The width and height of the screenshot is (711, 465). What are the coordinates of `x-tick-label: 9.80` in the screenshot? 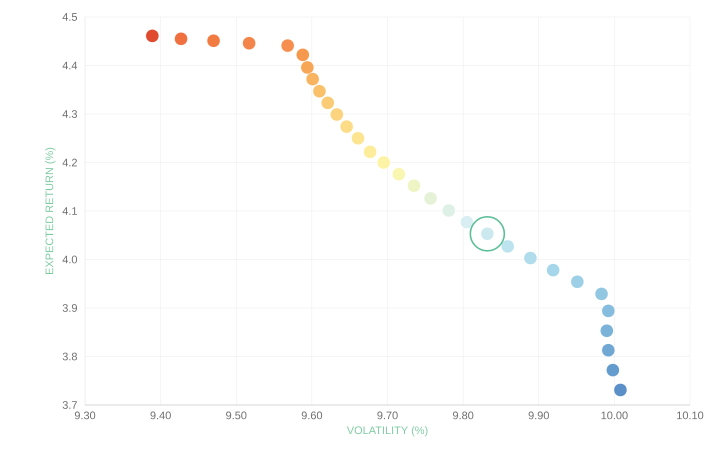 It's located at (463, 416).